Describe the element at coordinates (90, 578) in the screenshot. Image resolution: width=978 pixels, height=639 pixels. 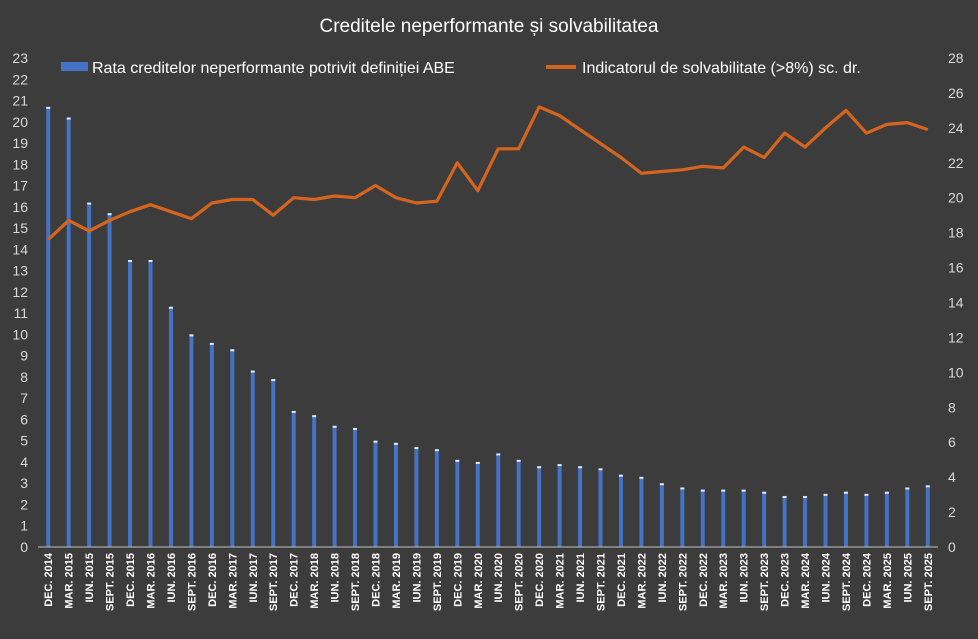
I see `x-axis-tick: IUN. 2015` at that location.